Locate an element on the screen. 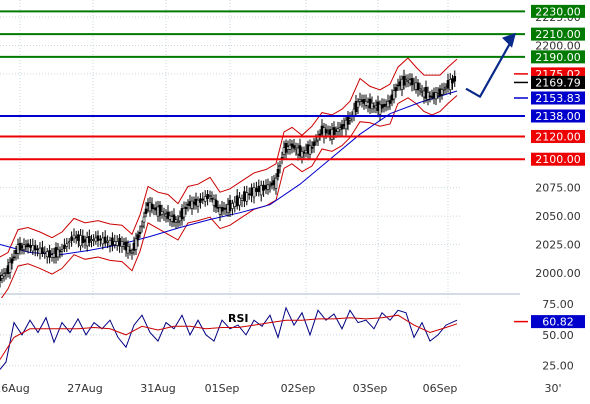 This screenshot has width=590, height=404. x-tick-label: 01Sep is located at coordinates (222, 388).